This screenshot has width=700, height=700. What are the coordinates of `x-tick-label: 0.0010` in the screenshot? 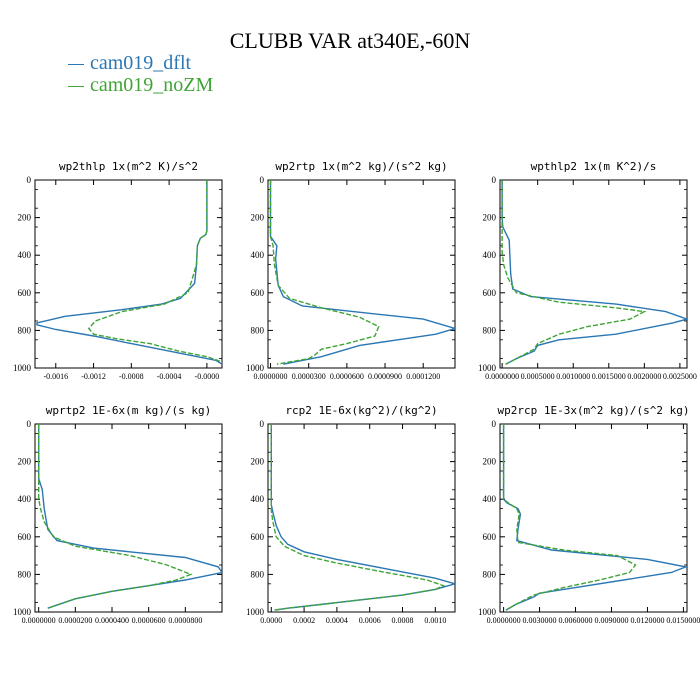 It's located at (435, 620).